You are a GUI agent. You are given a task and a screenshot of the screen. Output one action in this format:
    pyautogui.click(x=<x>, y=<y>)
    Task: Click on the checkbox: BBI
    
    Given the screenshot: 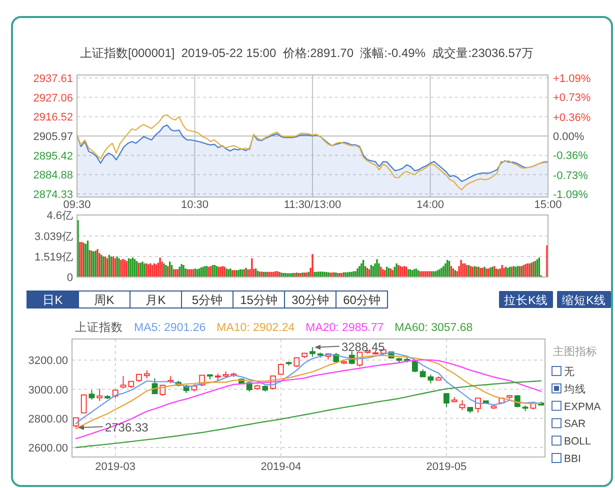 What is the action you would take?
    pyautogui.click(x=566, y=459)
    